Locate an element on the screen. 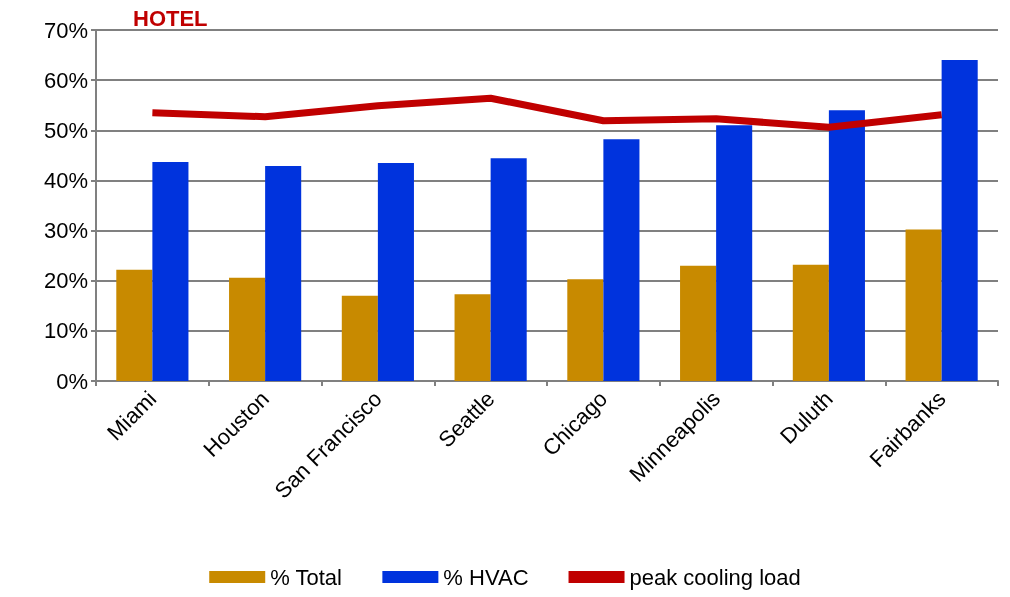 This screenshot has height=597, width=1010. y-tick-label: 60% is located at coordinates (65, 80).